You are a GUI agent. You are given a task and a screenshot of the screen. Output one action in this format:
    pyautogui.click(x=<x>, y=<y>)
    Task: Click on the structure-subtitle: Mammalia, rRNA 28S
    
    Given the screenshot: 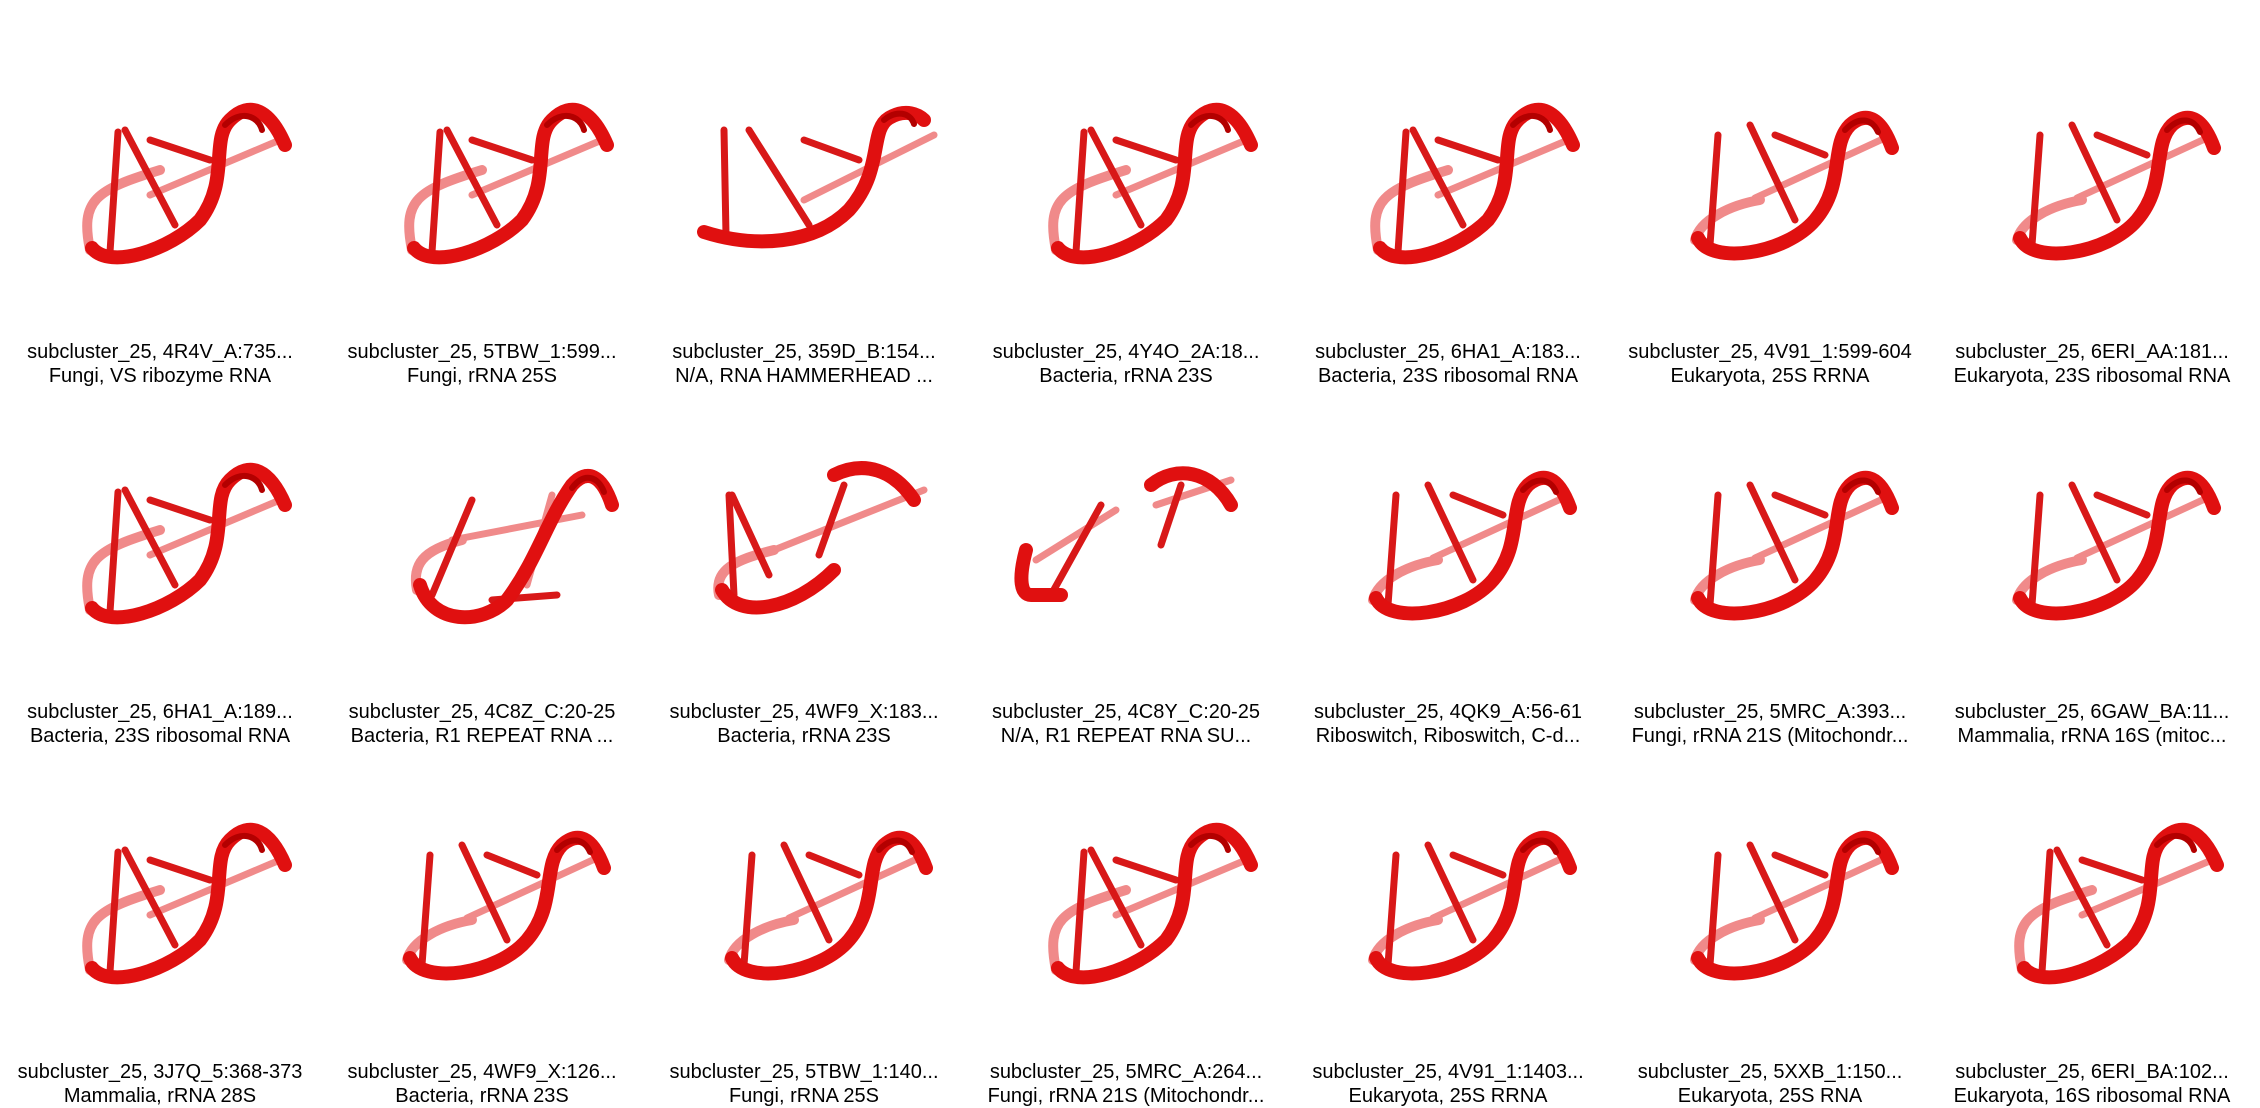 What is the action you would take?
    pyautogui.click(x=160, y=1096)
    